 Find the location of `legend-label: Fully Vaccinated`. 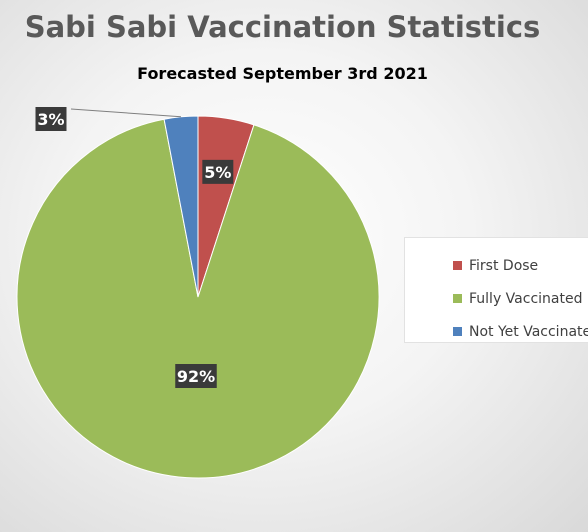

legend-label: Fully Vaccinated is located at coordinates (526, 298).